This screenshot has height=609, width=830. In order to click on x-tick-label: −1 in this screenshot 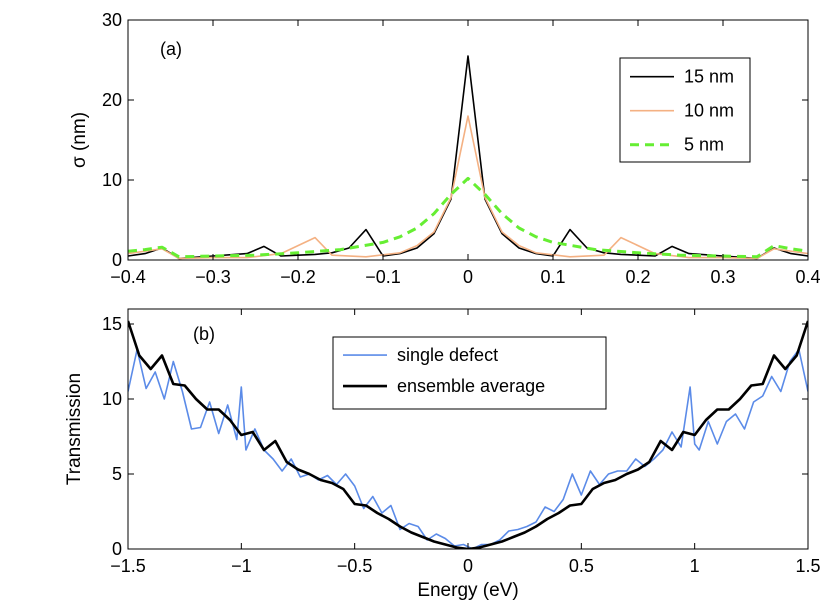, I will do `click(241, 566)`.